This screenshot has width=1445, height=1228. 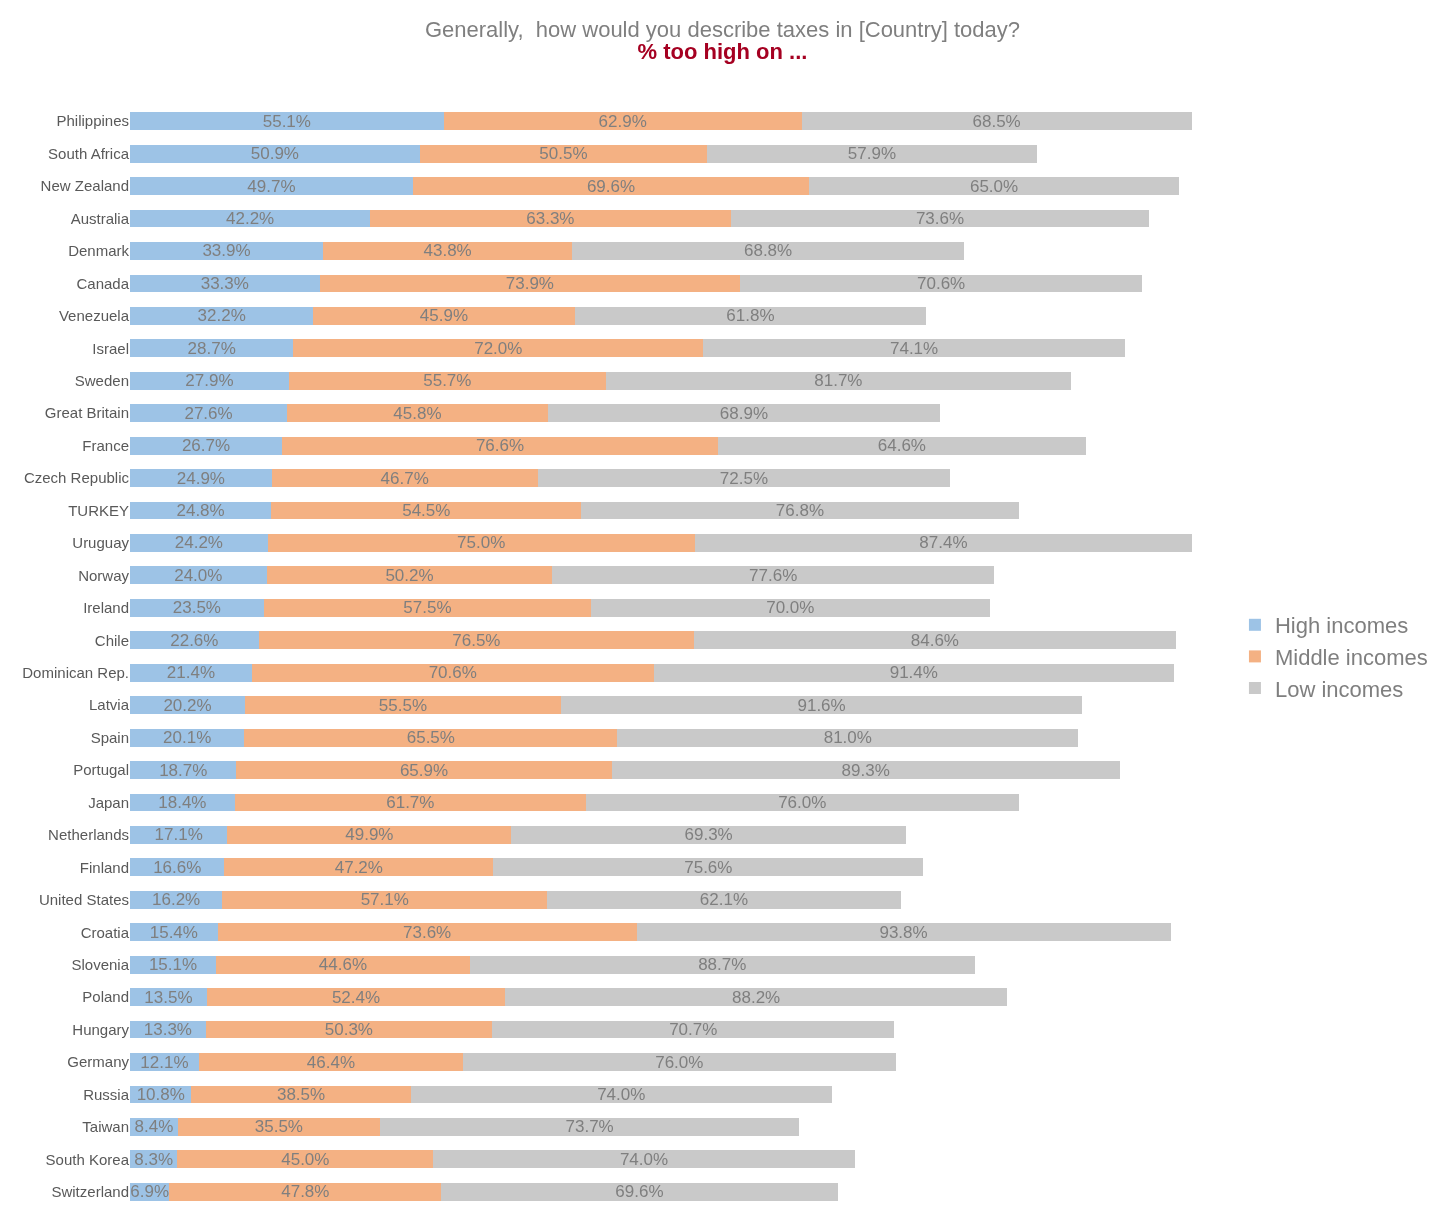 What do you see at coordinates (110, 348) in the screenshot?
I see `y-tick-label: Israel` at bounding box center [110, 348].